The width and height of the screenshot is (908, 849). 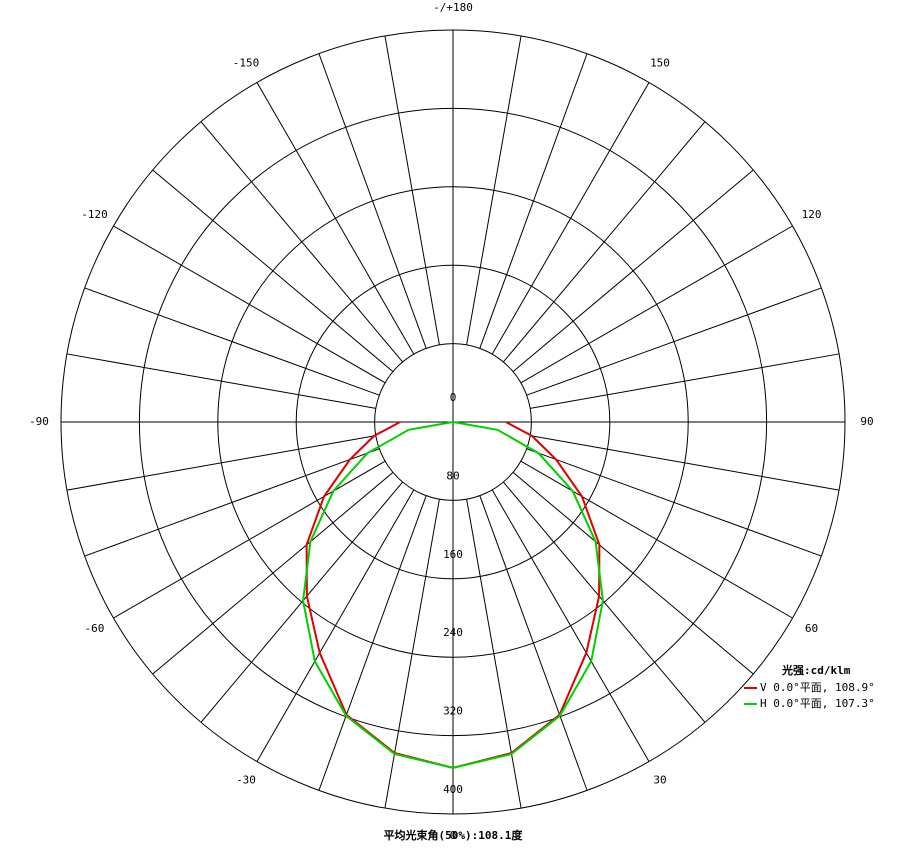 I want to click on r-tick-label: 0, so click(x=453, y=397).